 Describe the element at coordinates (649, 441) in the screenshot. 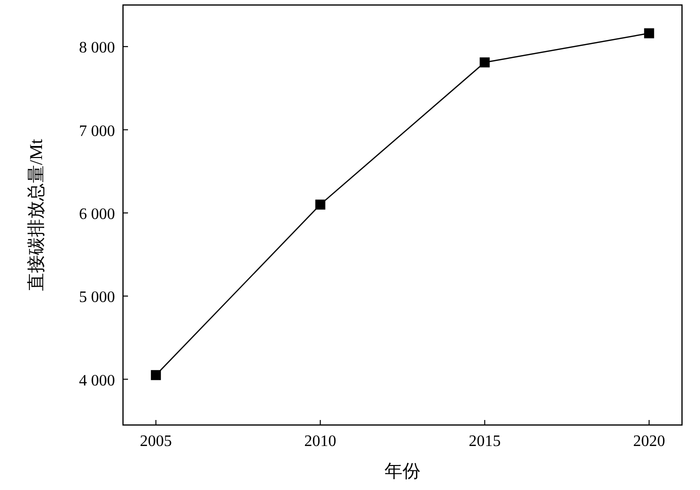

I see `x-tick-label: 2020` at that location.